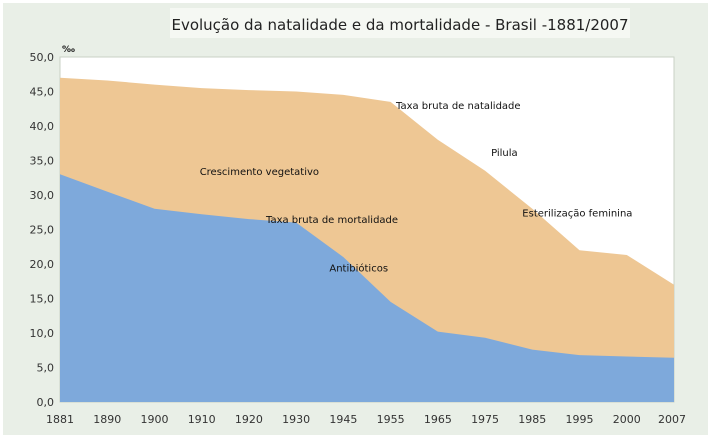 Image resolution: width=711 pixels, height=442 pixels. I want to click on y-axis-unit: ‰, so click(68, 50).